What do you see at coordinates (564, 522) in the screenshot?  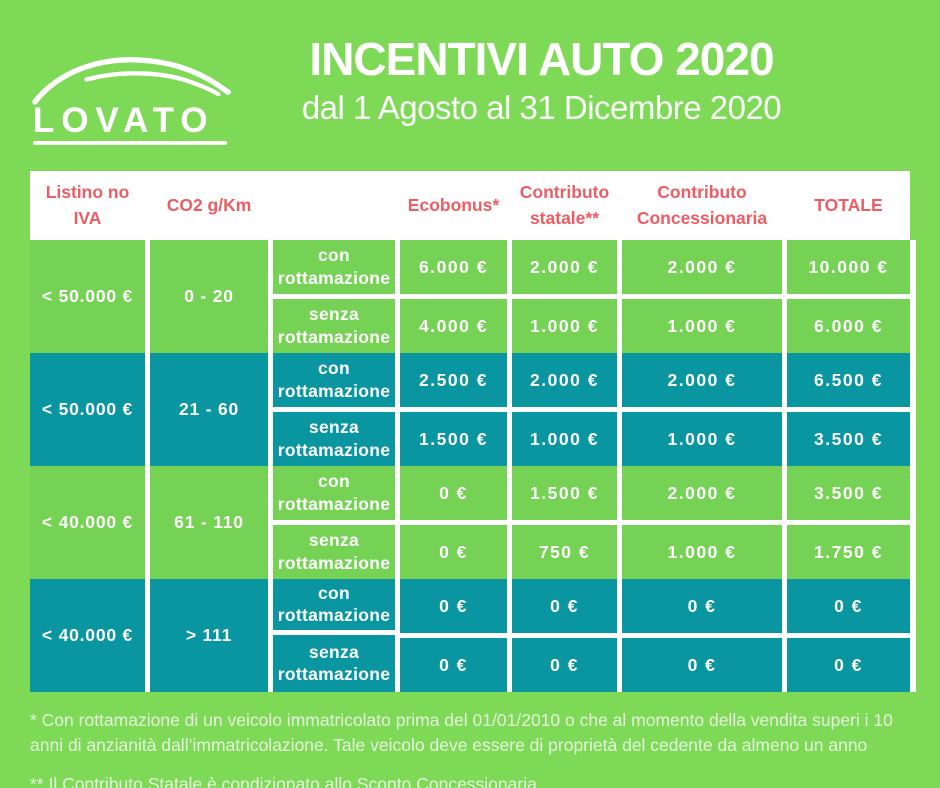 I see `statale-column: 1.500 € 750 €` at bounding box center [564, 522].